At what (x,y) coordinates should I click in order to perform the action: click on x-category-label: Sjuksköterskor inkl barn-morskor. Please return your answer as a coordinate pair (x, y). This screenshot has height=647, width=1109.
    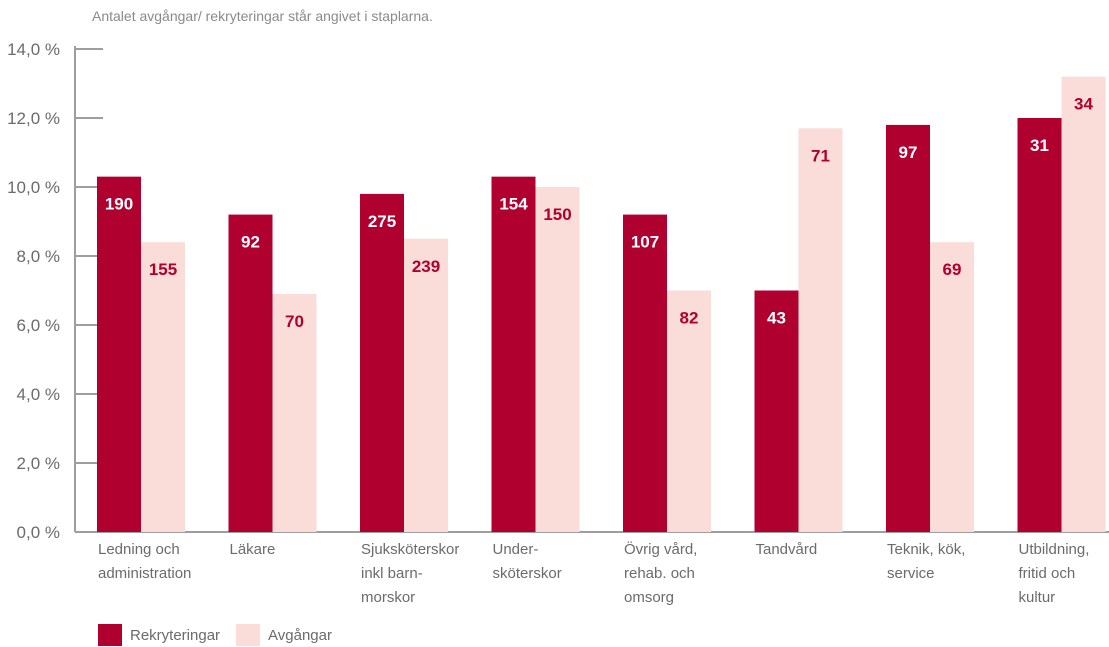
    Looking at the image, I should click on (410, 573).